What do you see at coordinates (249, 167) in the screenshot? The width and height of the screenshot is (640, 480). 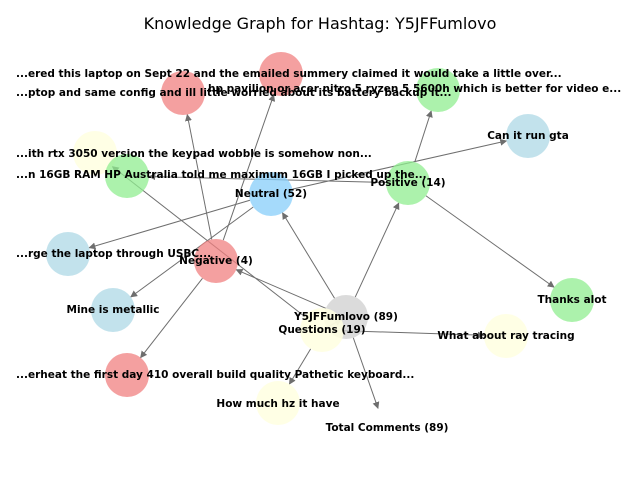 I see `edge-negative-c_config` at bounding box center [249, 167].